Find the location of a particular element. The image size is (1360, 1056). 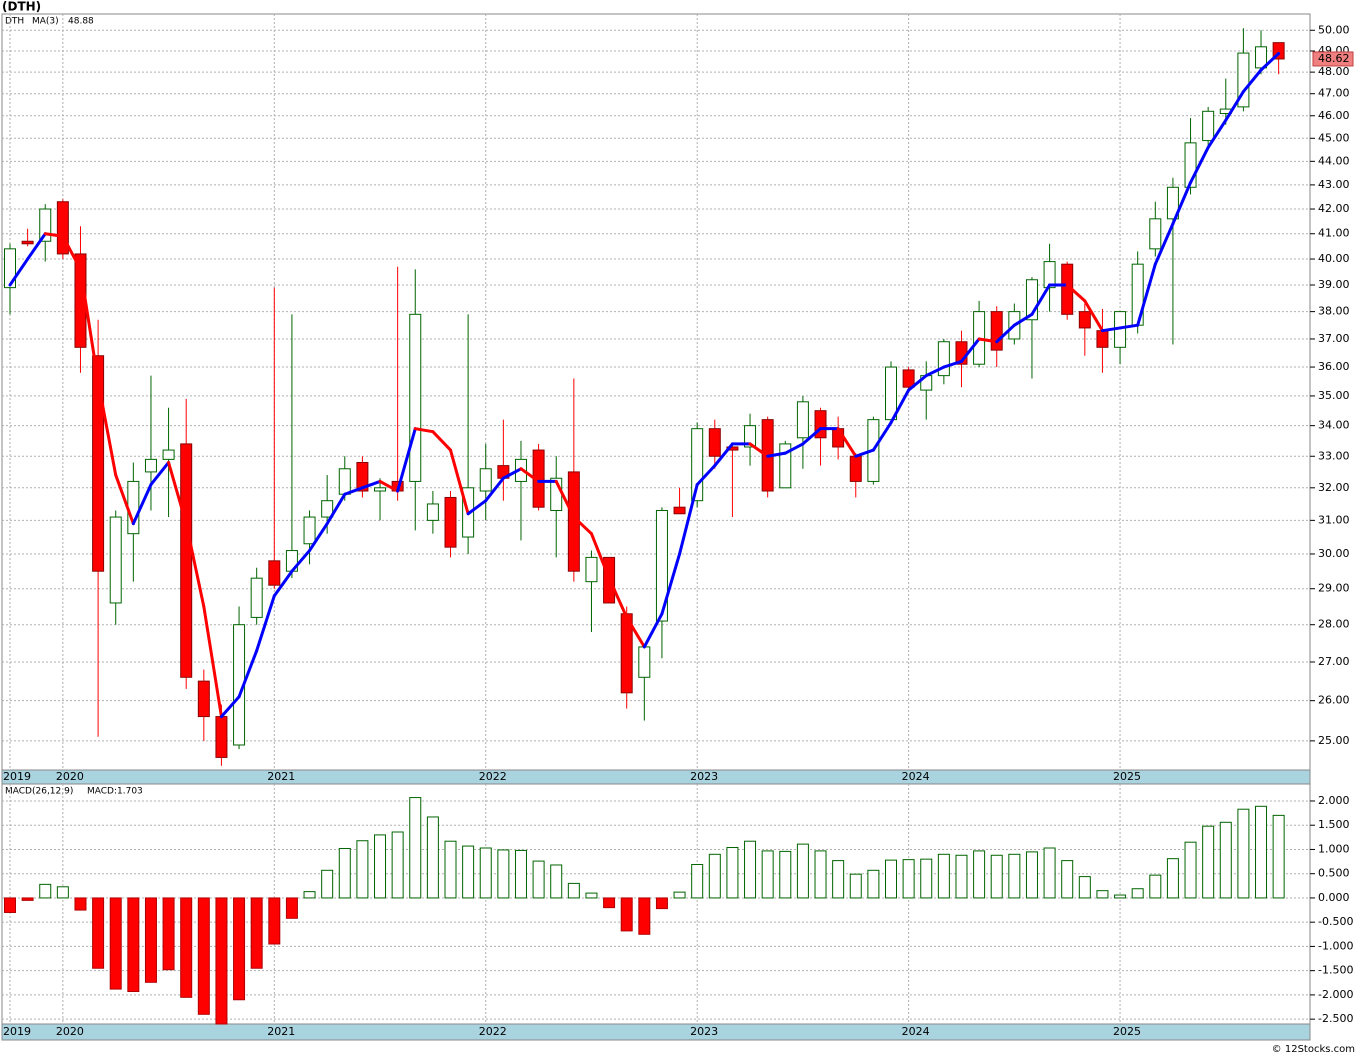

y-tick-label: 44.00 is located at coordinates (1334, 160).